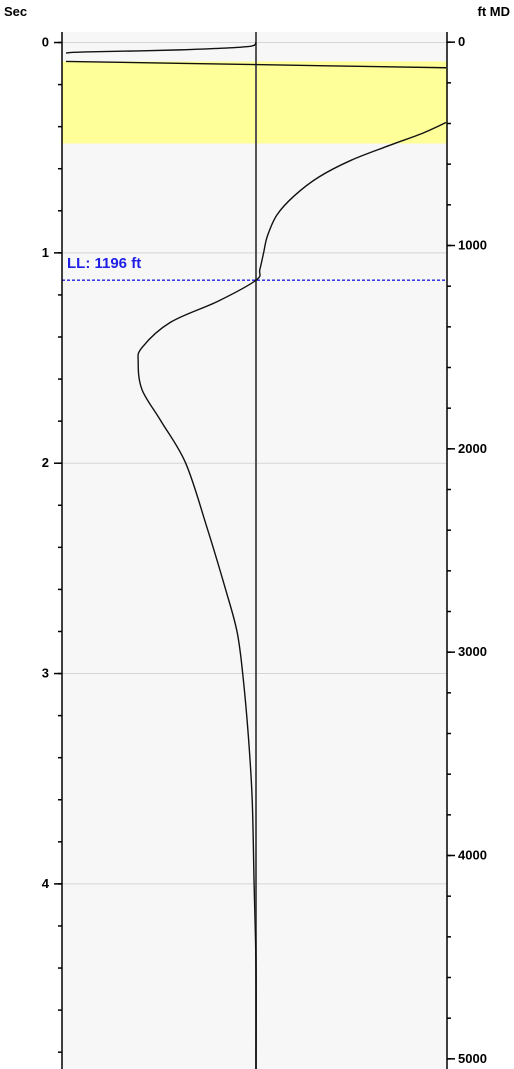 This screenshot has width=514, height=1069. Describe the element at coordinates (254, 102) in the screenshot. I see `highlight-band` at that location.